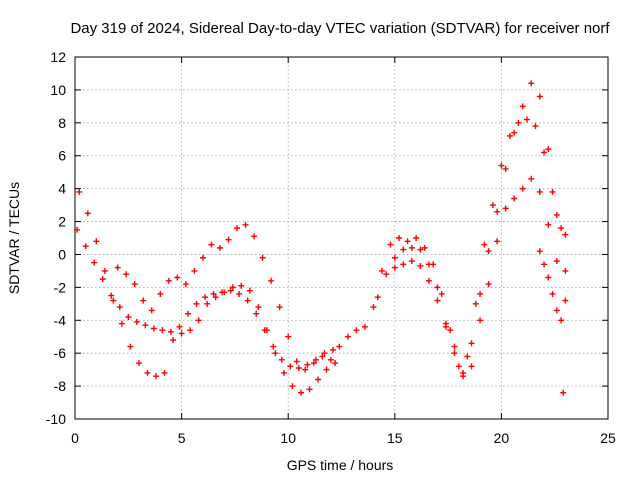 This screenshot has width=640, height=480. Describe the element at coordinates (288, 438) in the screenshot. I see `x-tick-label: 10` at that location.